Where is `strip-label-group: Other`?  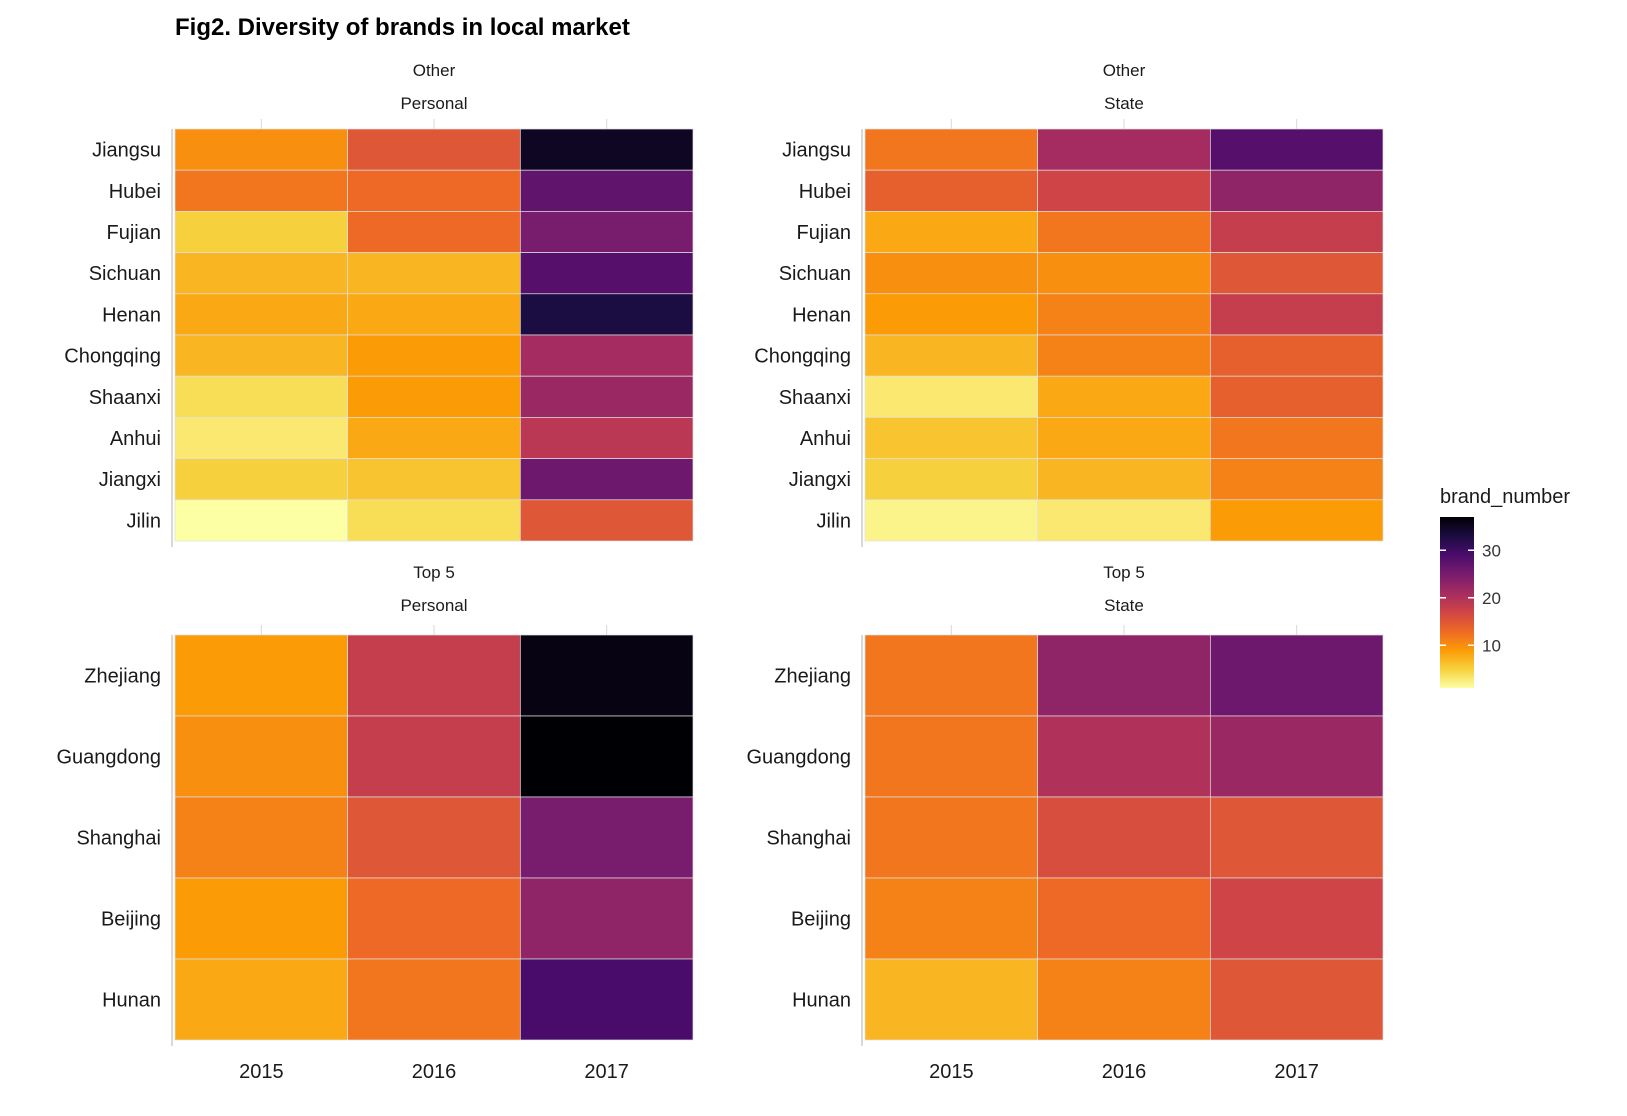 strip-label-group: Other is located at coordinates (434, 70).